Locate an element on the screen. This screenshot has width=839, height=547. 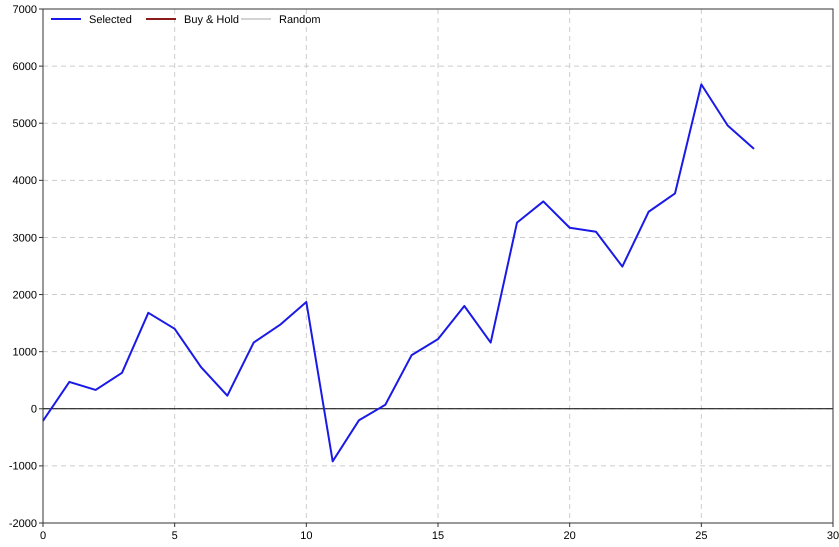
y-tick-label: 3000 is located at coordinates (24, 238).